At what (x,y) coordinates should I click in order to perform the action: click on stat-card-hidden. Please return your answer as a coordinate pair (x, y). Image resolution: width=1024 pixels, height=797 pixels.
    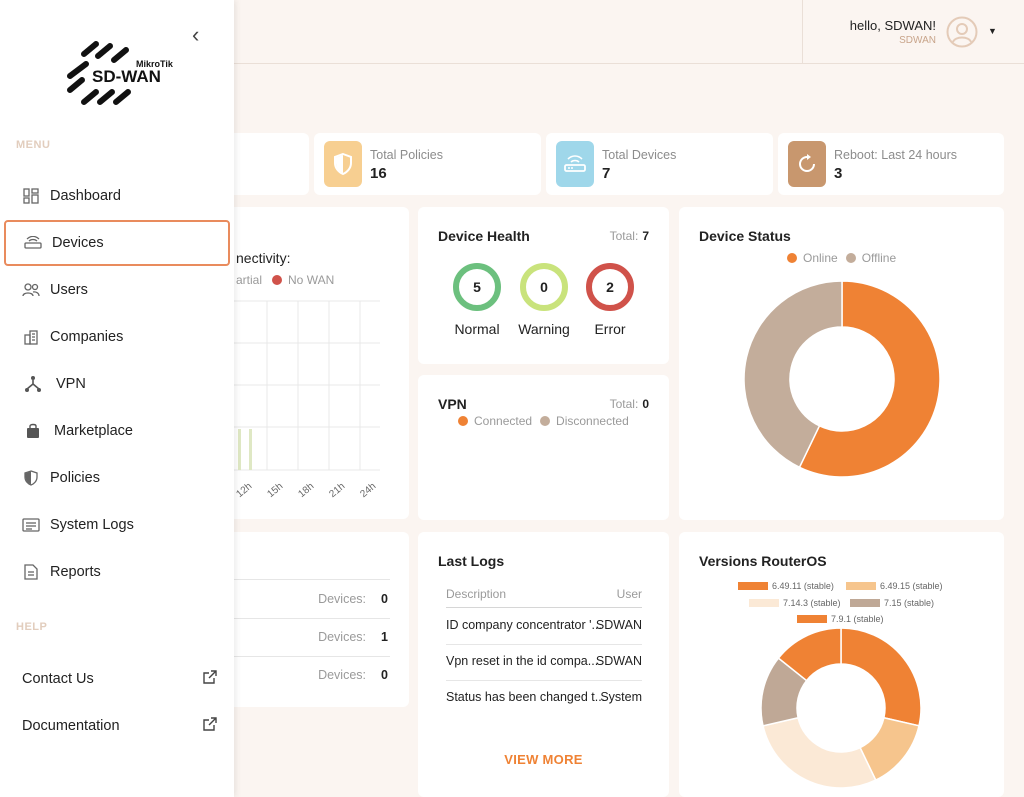
    Looking at the image, I should click on (264, 164).